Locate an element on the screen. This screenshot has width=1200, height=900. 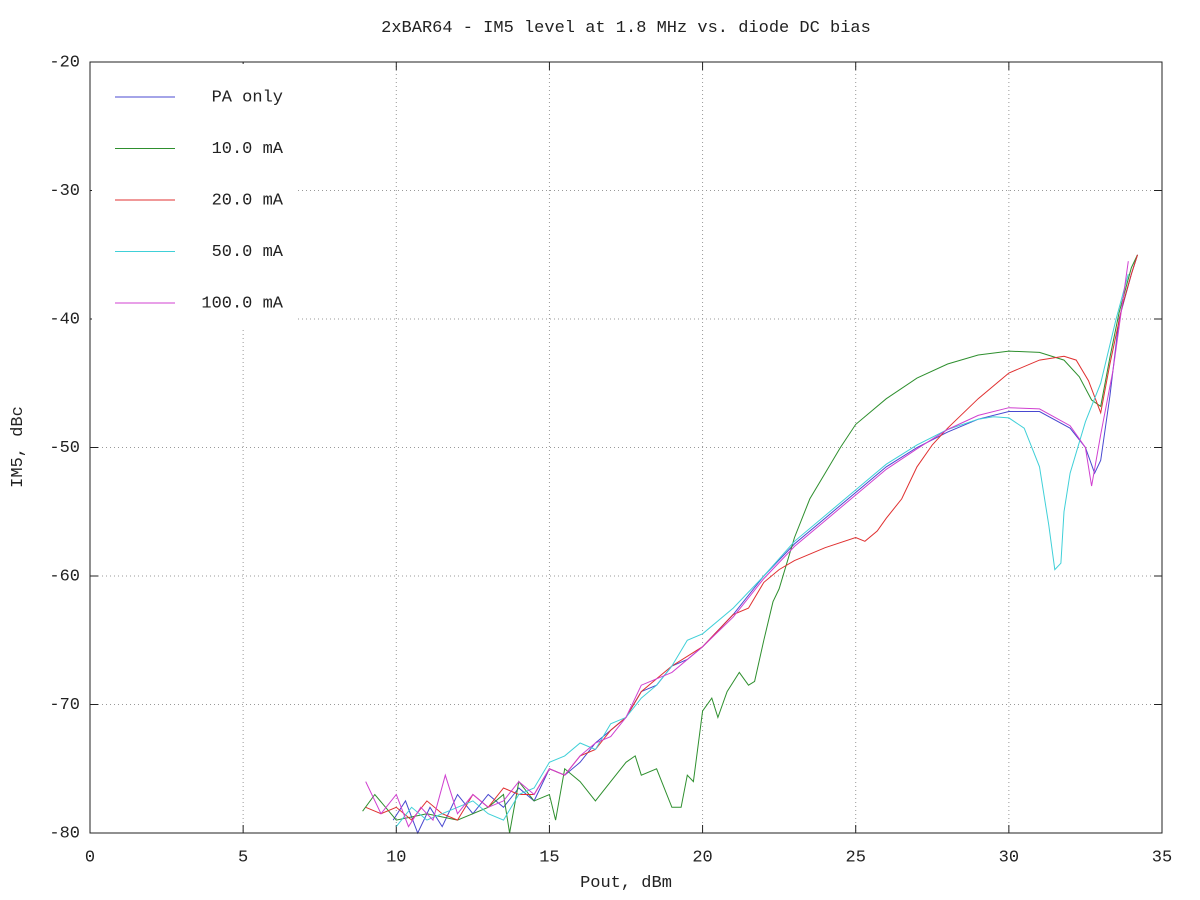
y-tick-label: -70 is located at coordinates (64, 705).